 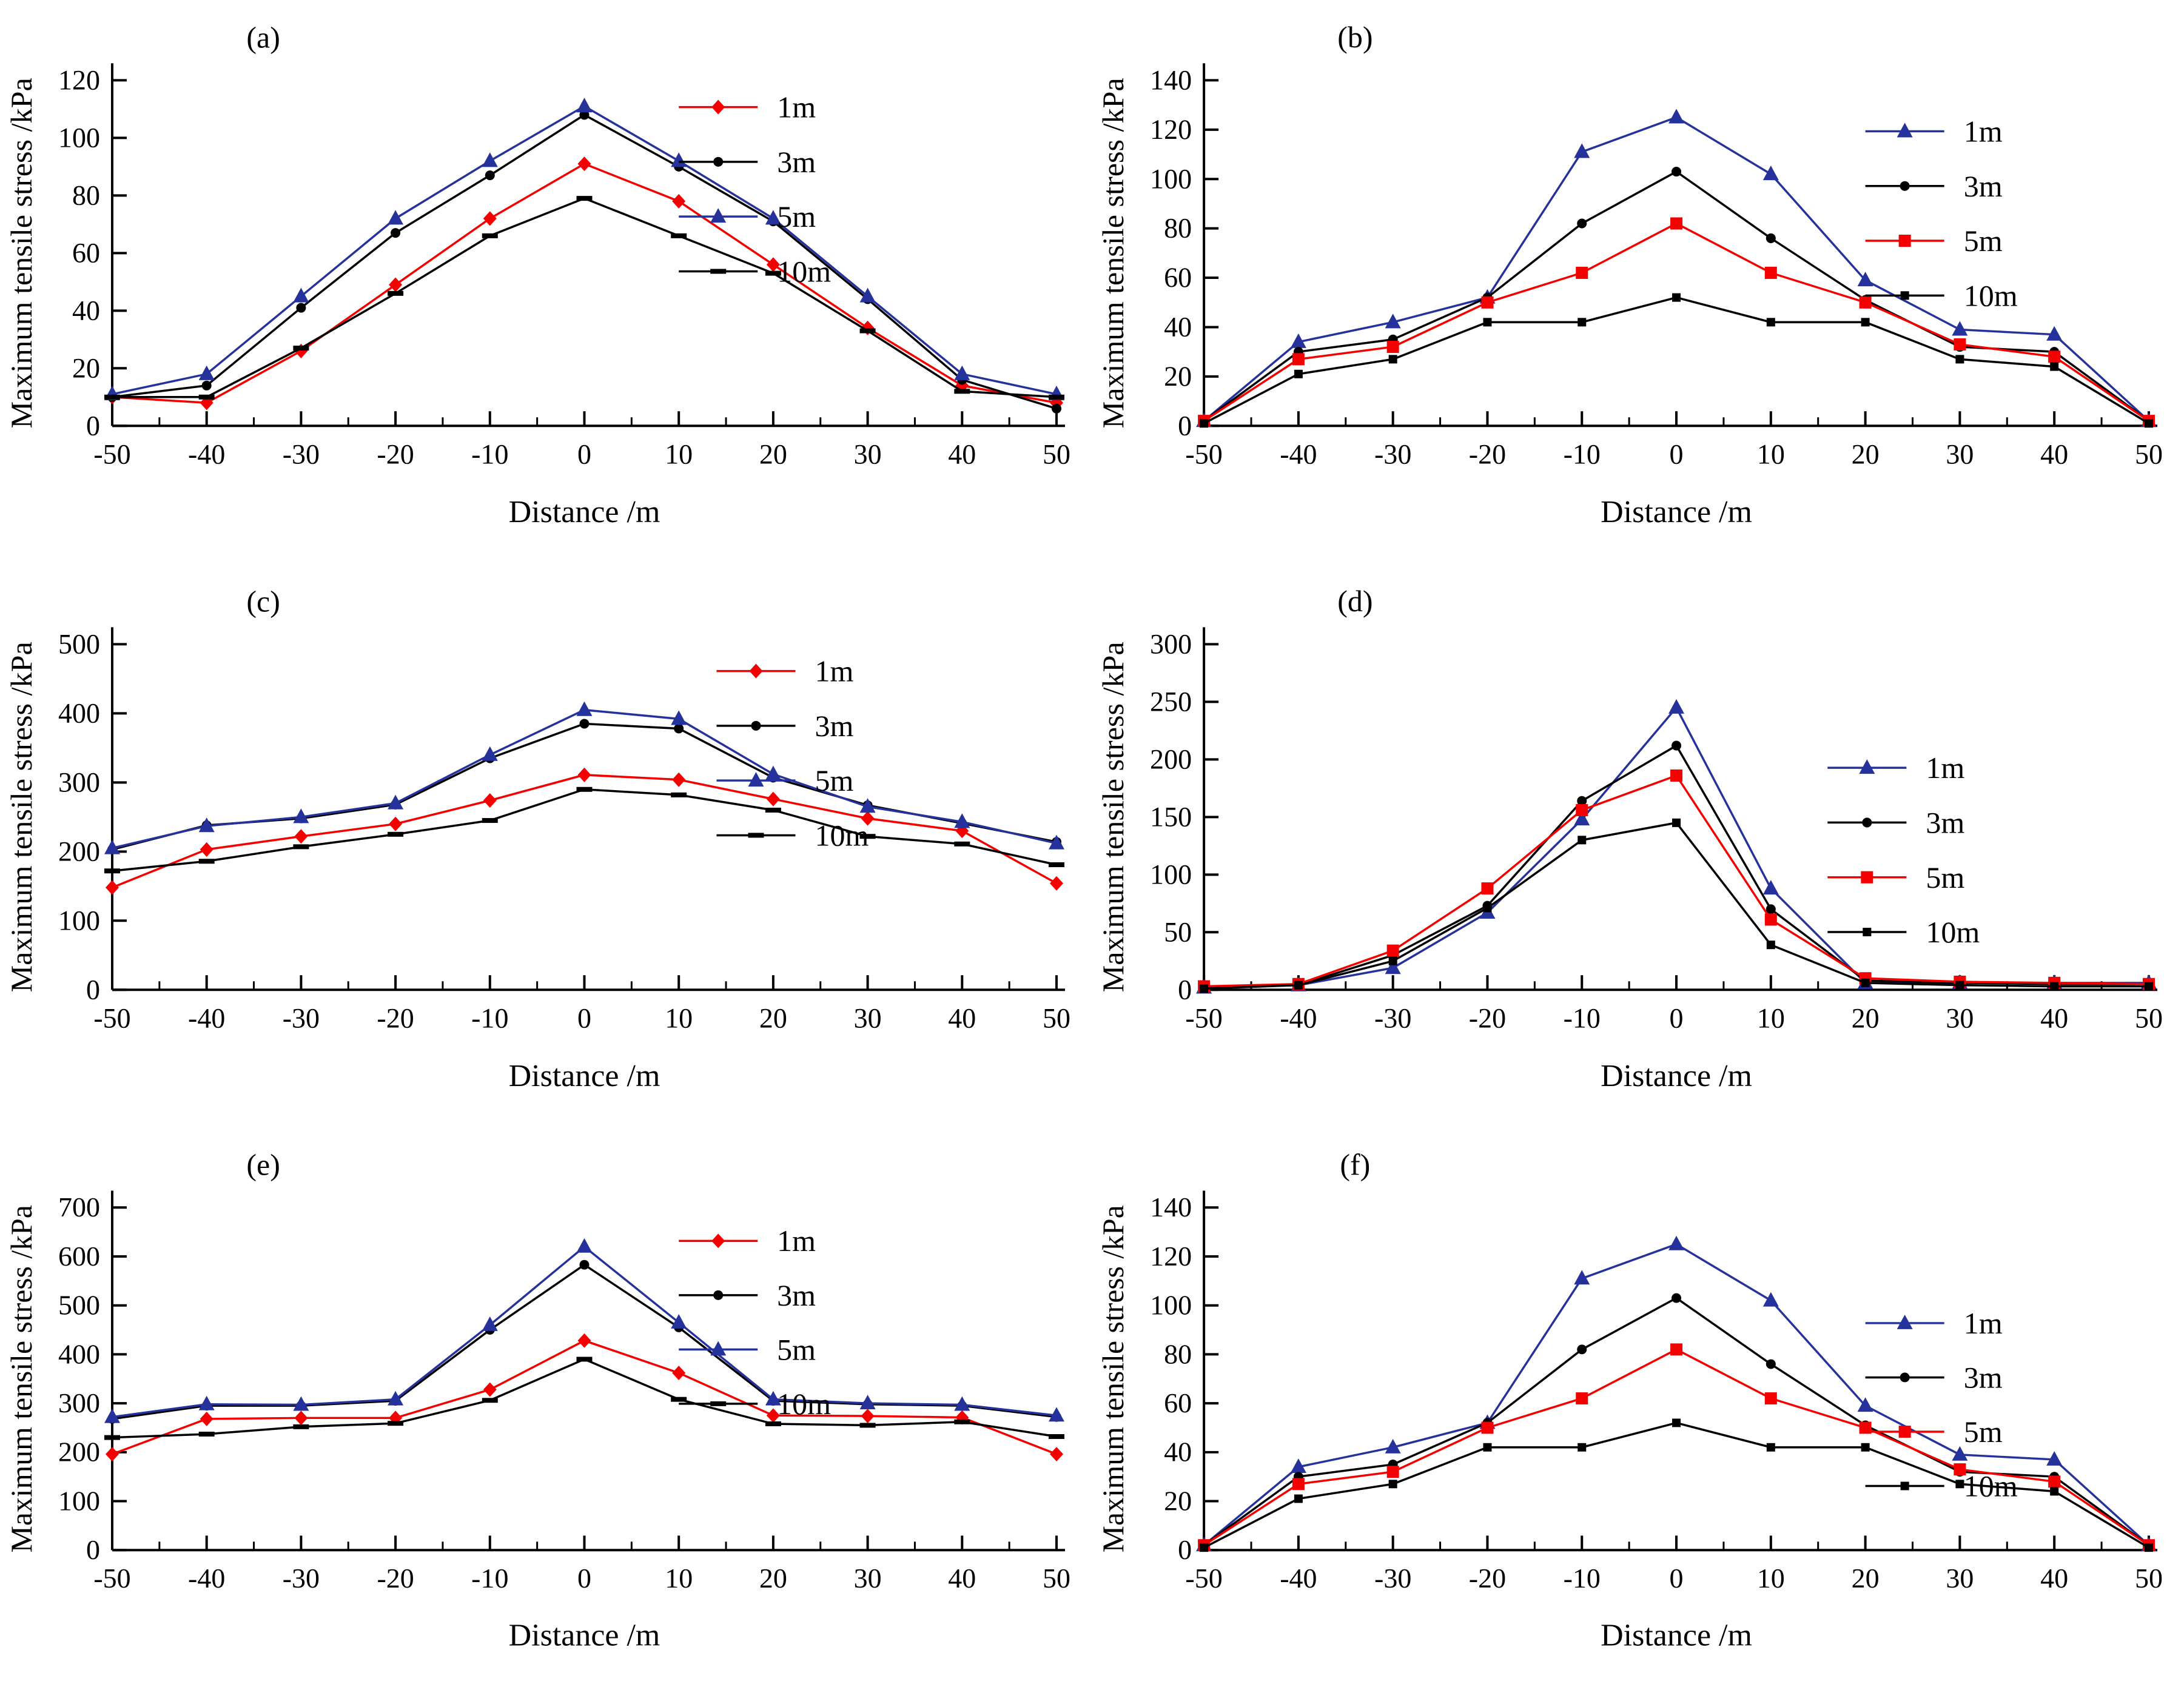 I want to click on y-tick-label: 80, so click(x=86, y=194).